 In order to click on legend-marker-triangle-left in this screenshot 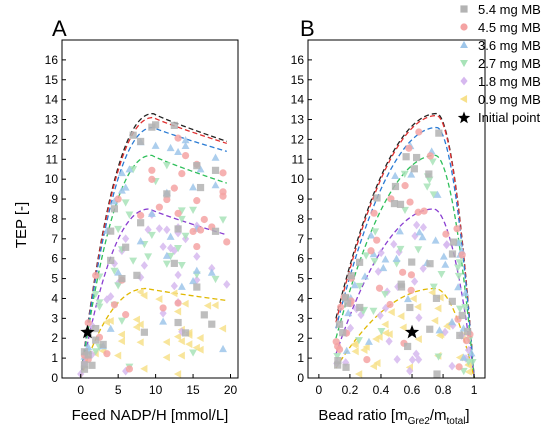, I will do `click(463, 99)`.